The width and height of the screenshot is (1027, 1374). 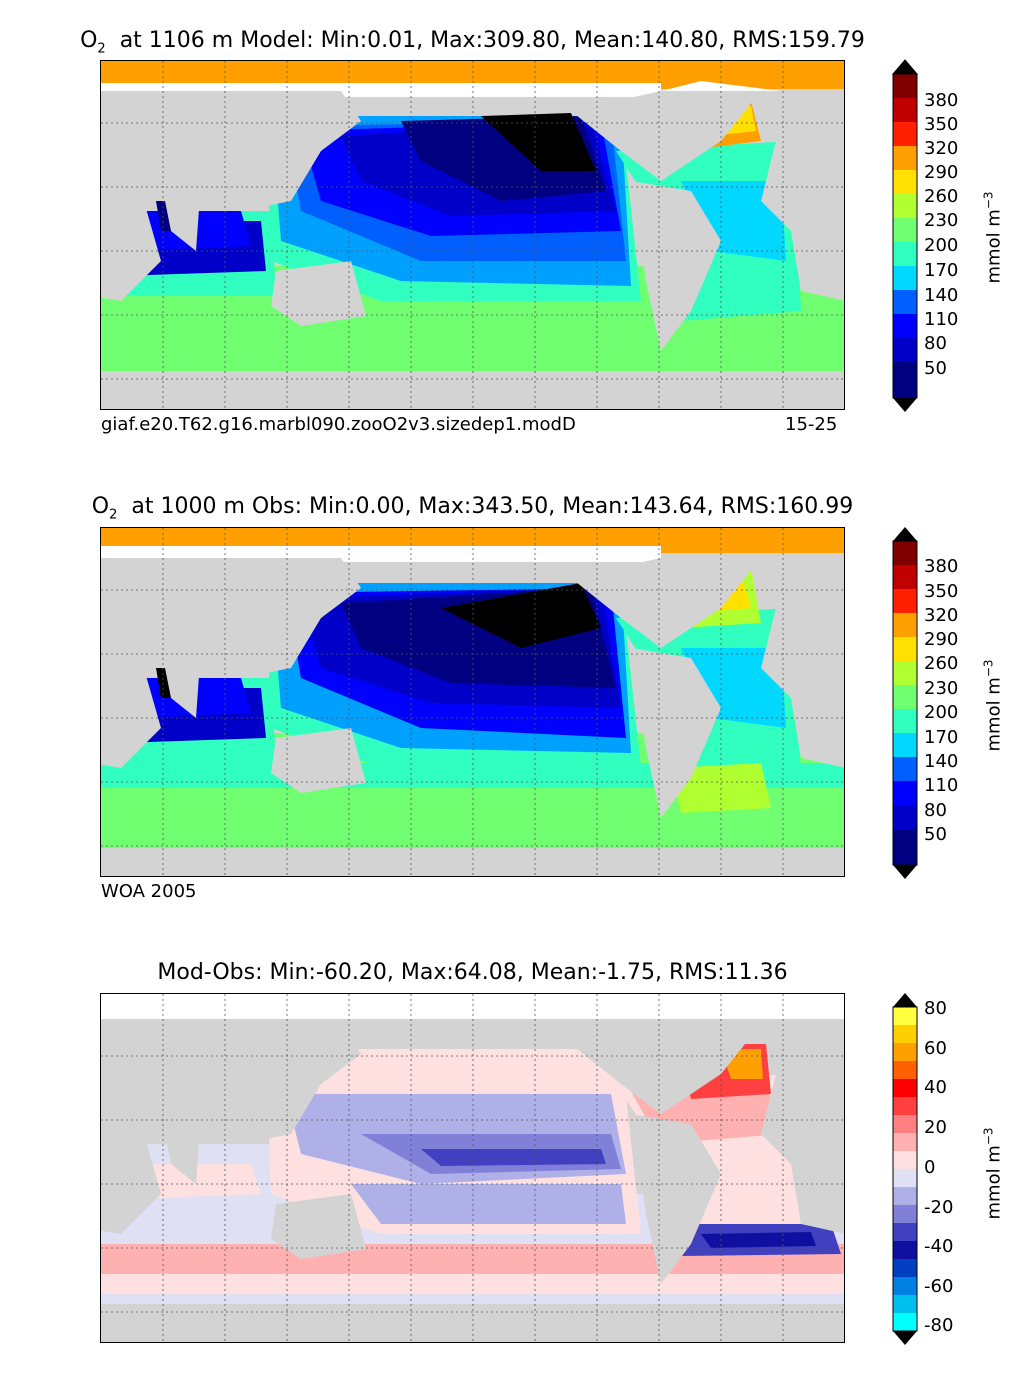 What do you see at coordinates (941, 615) in the screenshot?
I see `panel2-tick: 320` at bounding box center [941, 615].